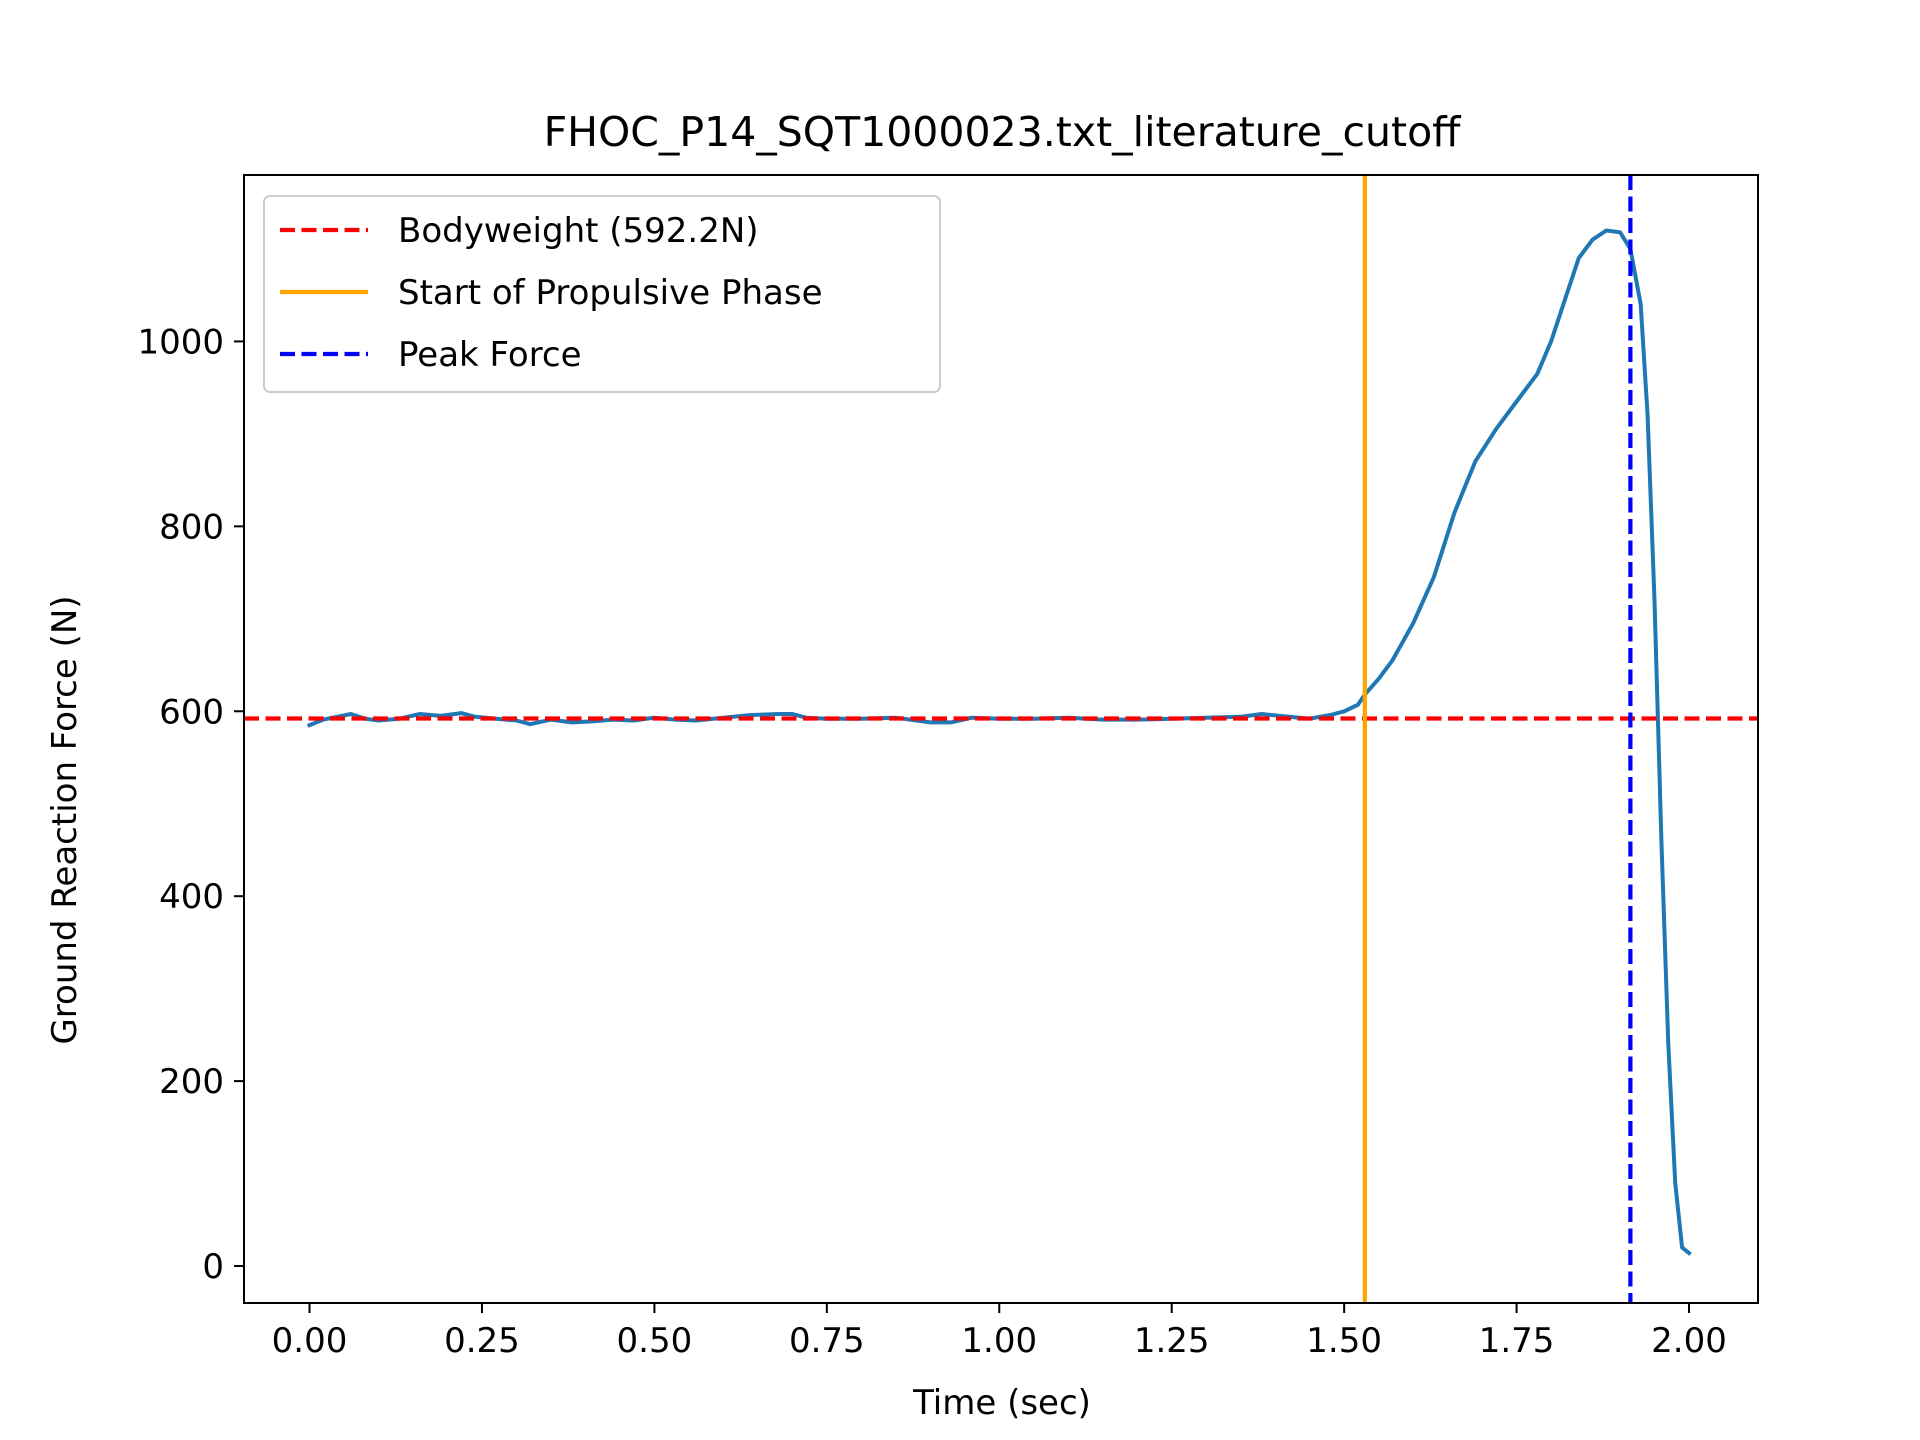 The height and width of the screenshot is (1440, 1920). I want to click on legend-item-propulsive-start: Start of Propulsive Phase, so click(551, 293).